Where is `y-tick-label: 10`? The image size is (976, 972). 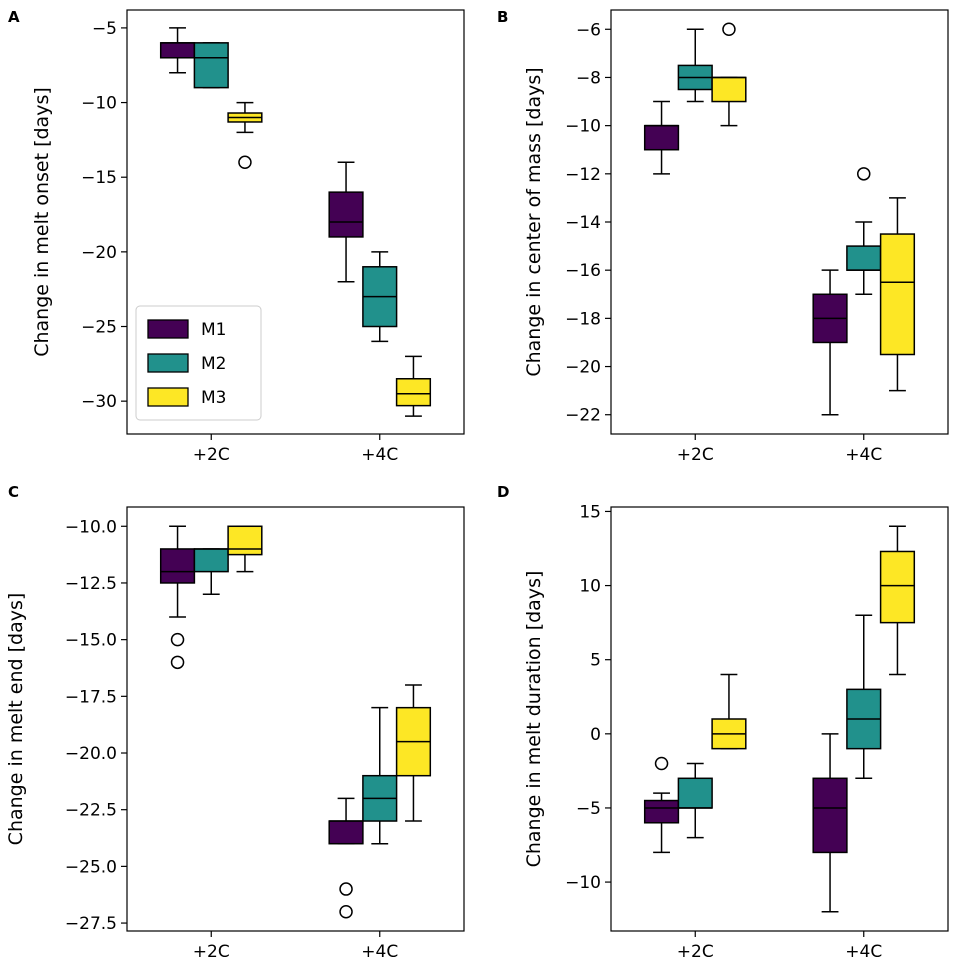 y-tick-label: 10 is located at coordinates (590, 587).